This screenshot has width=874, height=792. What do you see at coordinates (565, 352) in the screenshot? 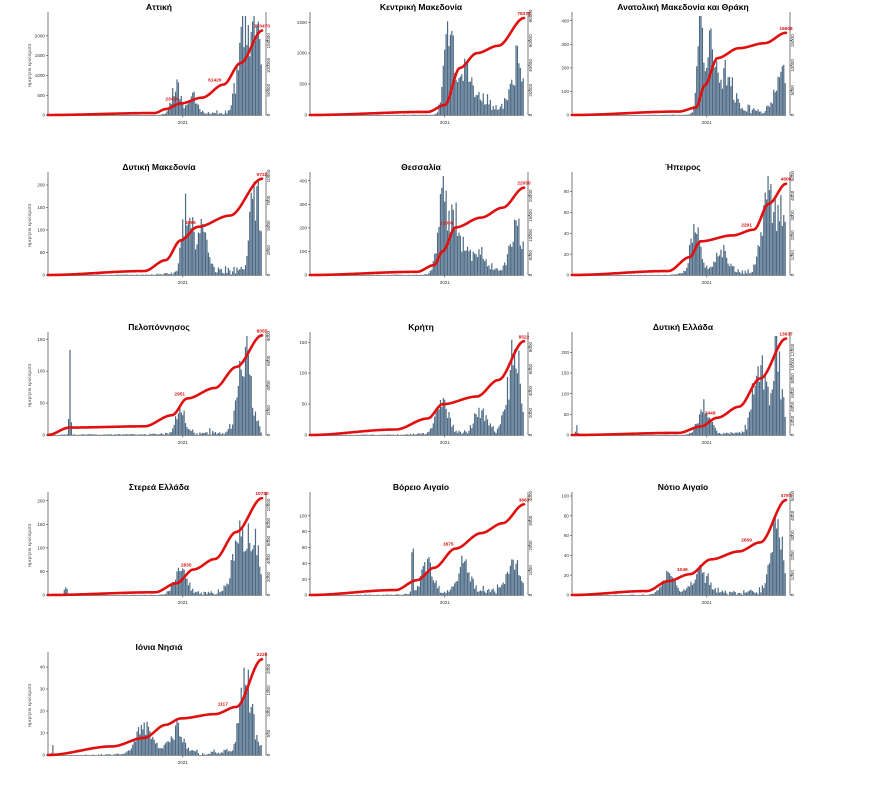
I see `left-tick-label: 200` at bounding box center [565, 352].